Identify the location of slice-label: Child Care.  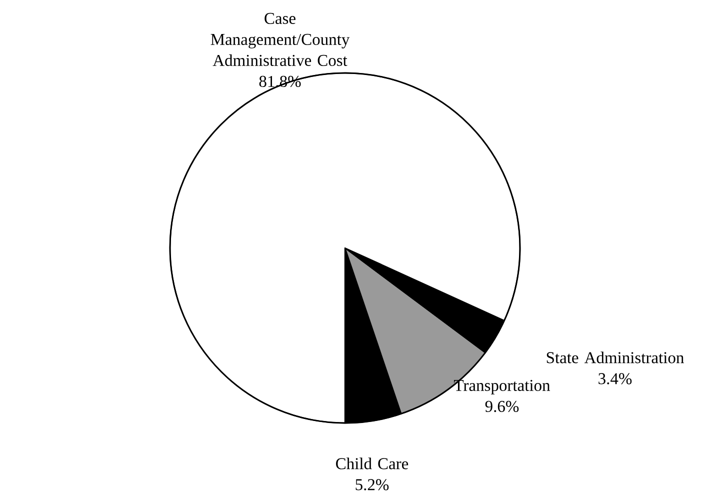
(372, 464).